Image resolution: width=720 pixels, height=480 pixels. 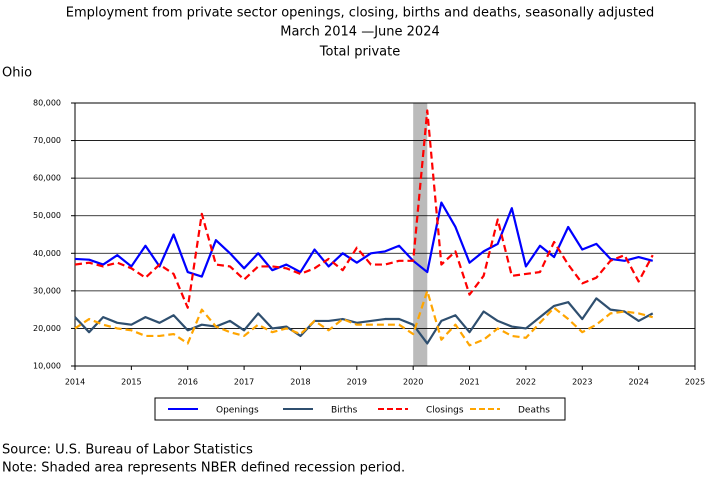 What do you see at coordinates (47, 178) in the screenshot?
I see `y-tick-label: 60,000` at bounding box center [47, 178].